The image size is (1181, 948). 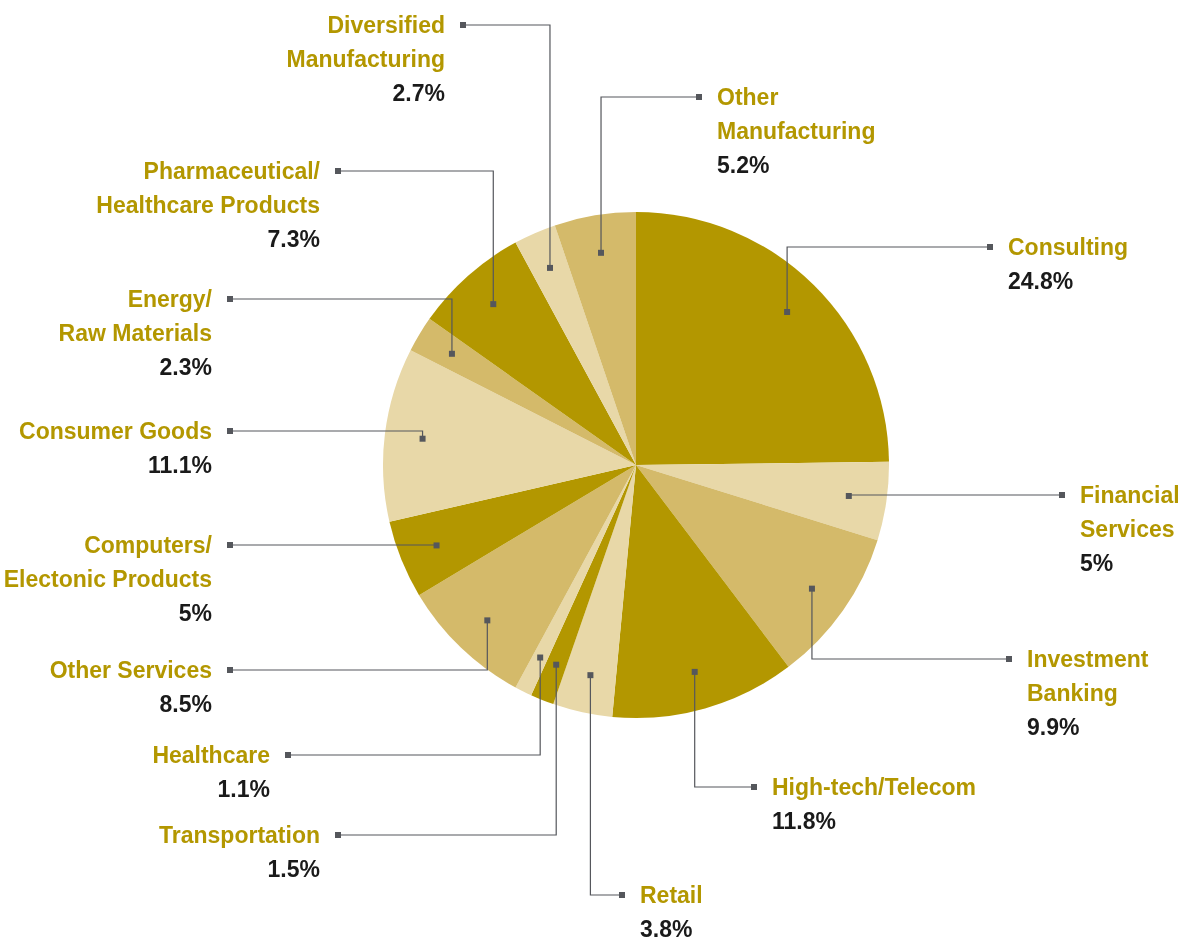 What do you see at coordinates (130, 670) in the screenshot?
I see `slice-label: Other Services` at bounding box center [130, 670].